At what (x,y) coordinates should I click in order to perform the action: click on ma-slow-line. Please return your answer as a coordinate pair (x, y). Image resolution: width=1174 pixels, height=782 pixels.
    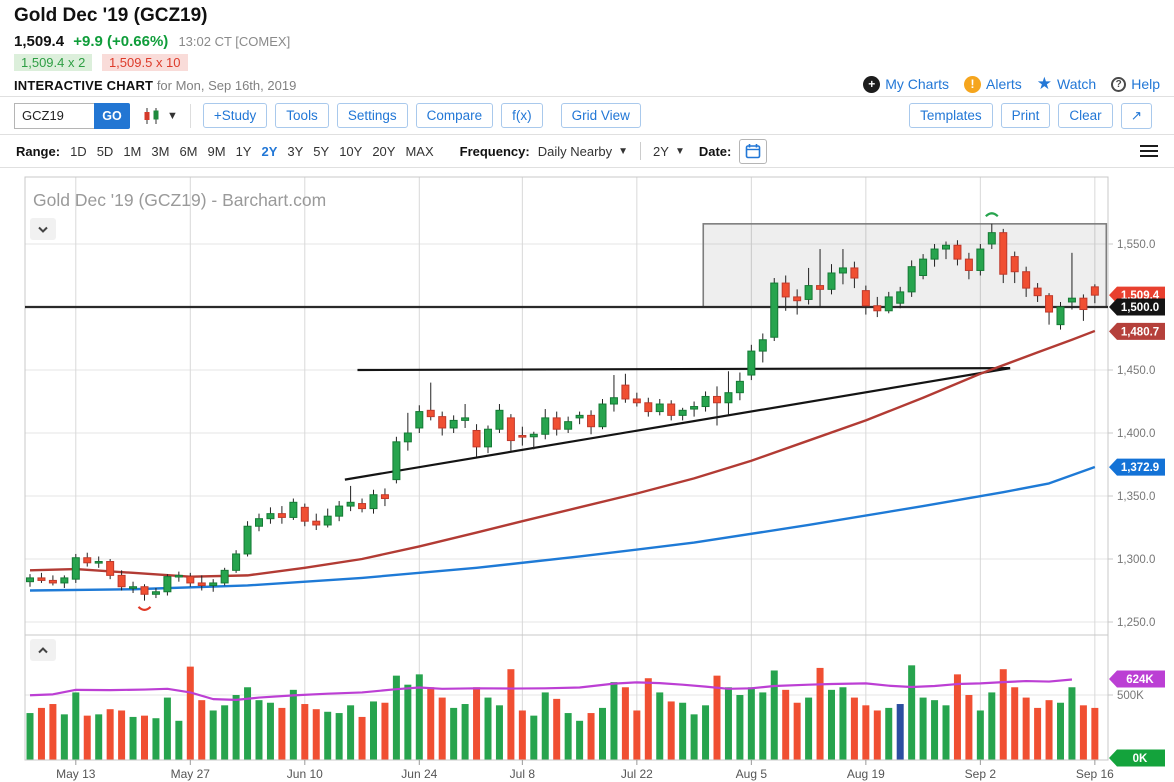
    Looking at the image, I should click on (562, 528).